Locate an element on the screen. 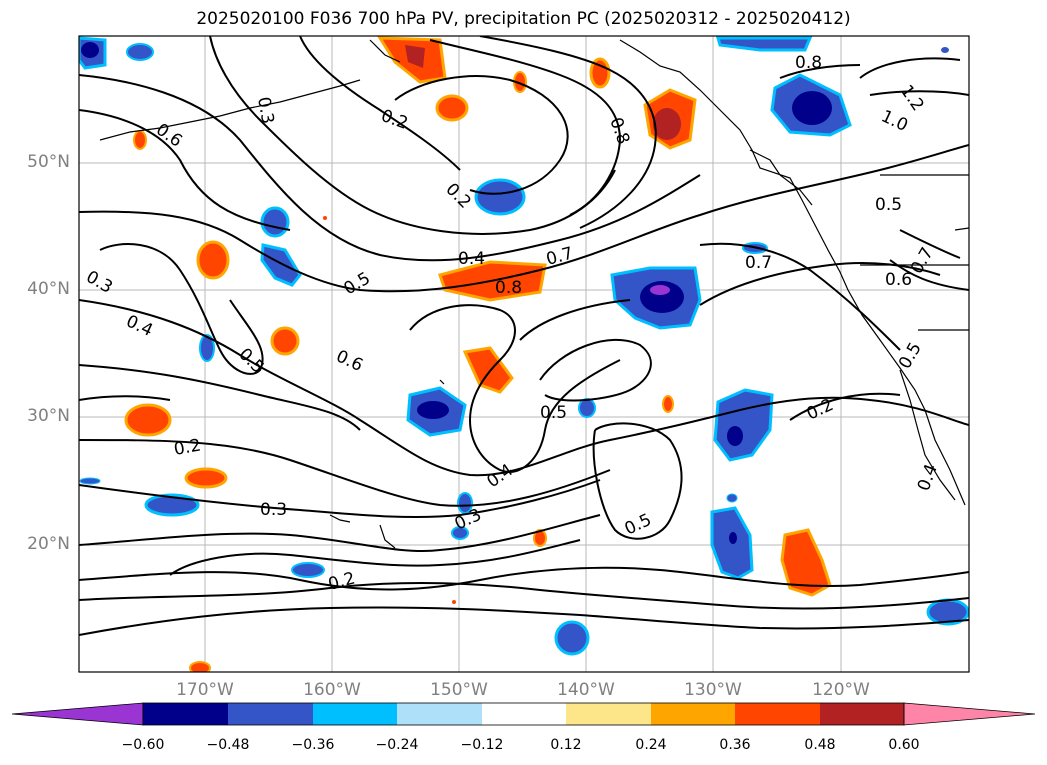 Image resolution: width=1047 pixels, height=765 pixels. colorbar-tick-label: −0.48 is located at coordinates (228, 745).